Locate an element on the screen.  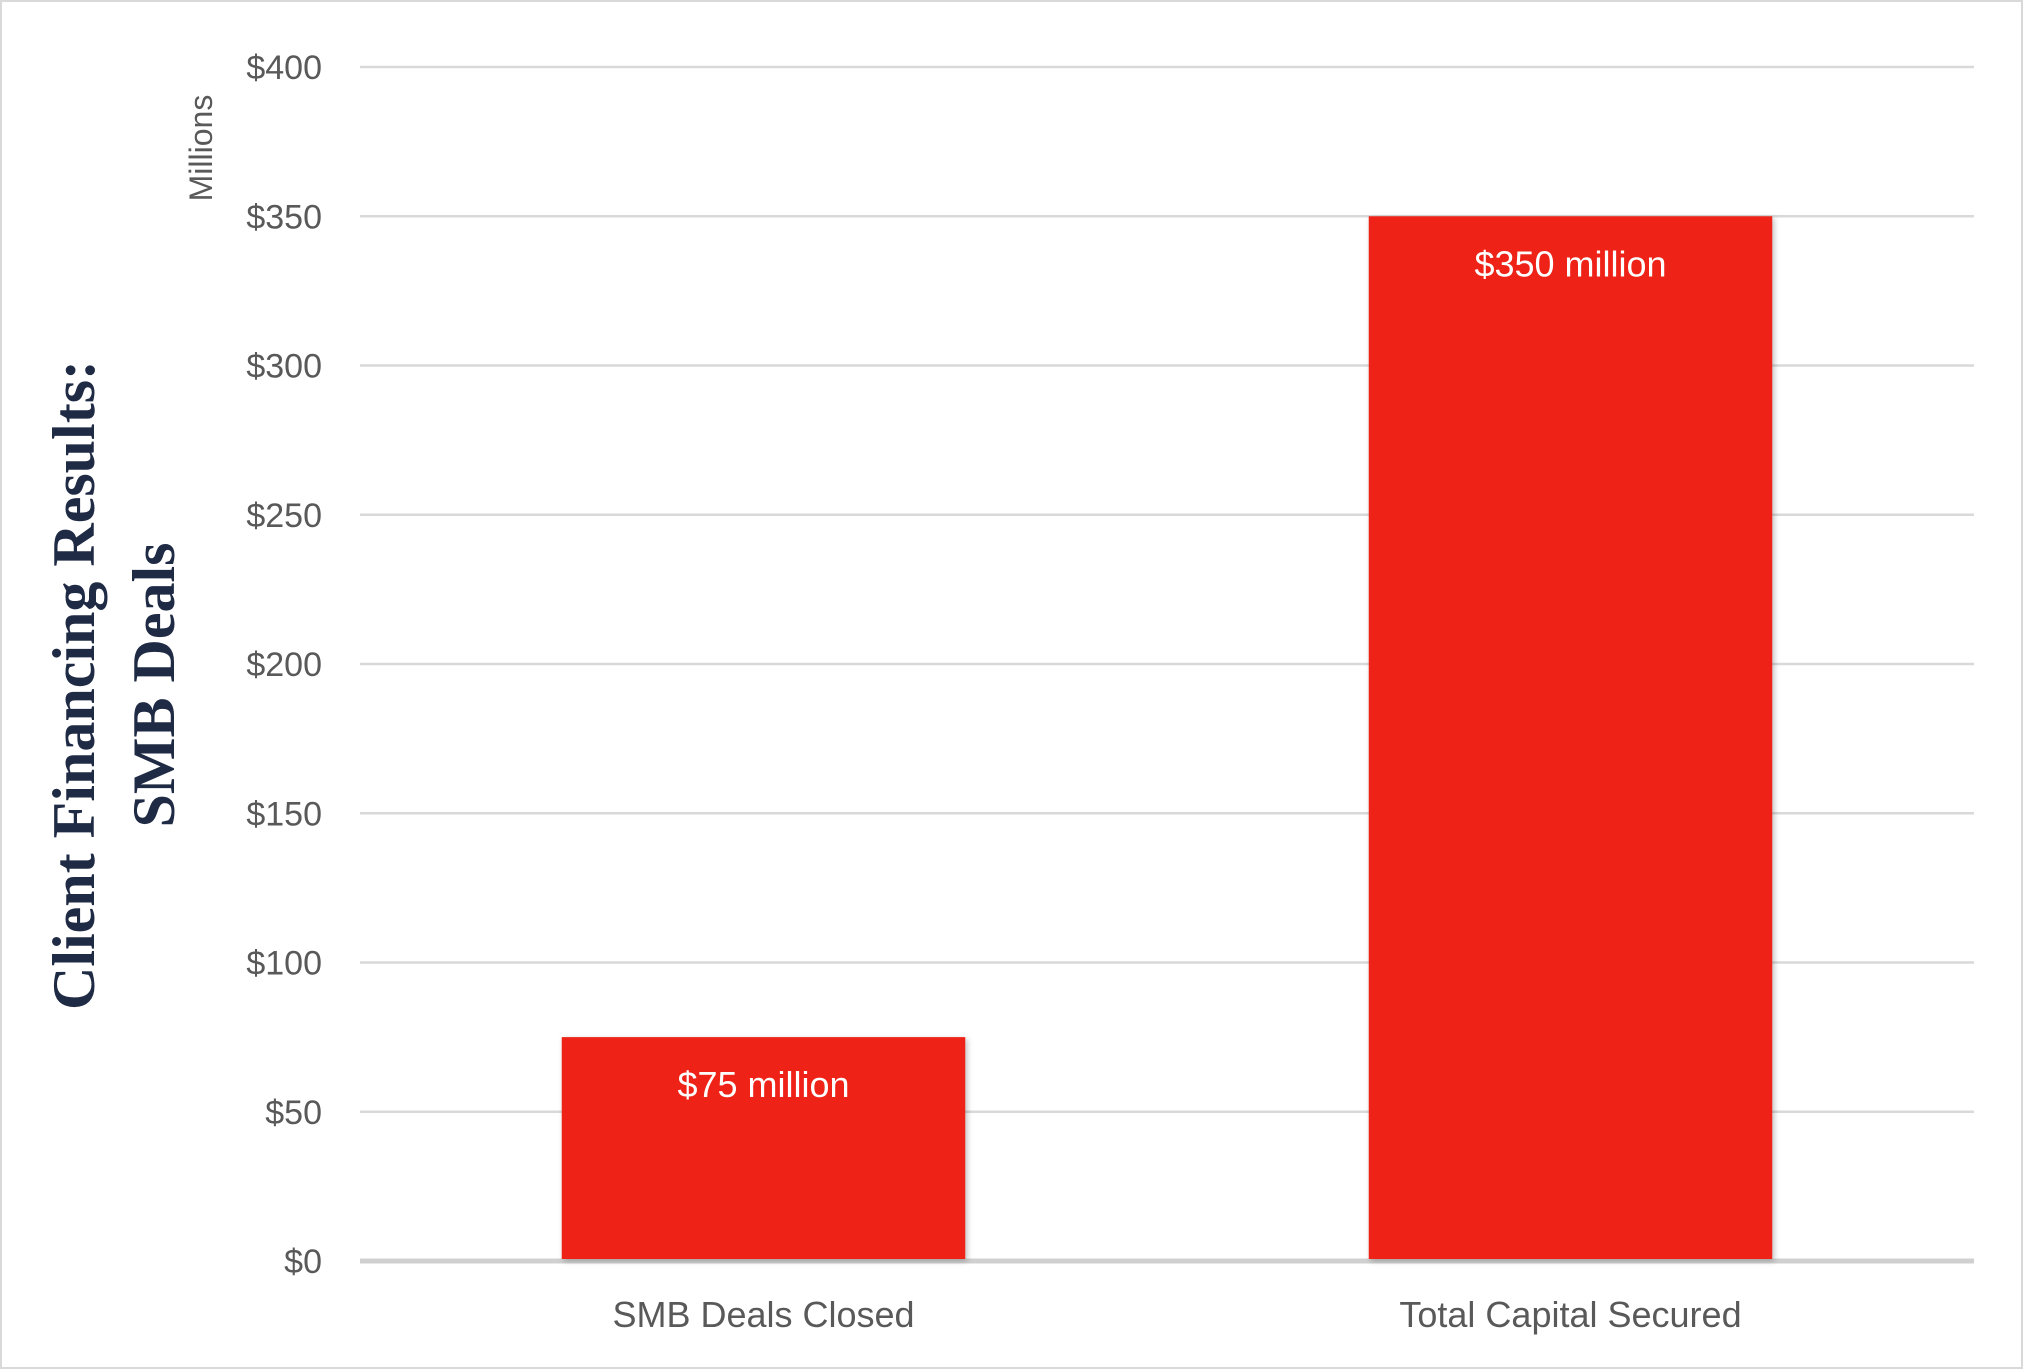
y-axis-ticks: $0 $50 $100 $150 $200 $250 $300 $350 $400 is located at coordinates (284, 665).